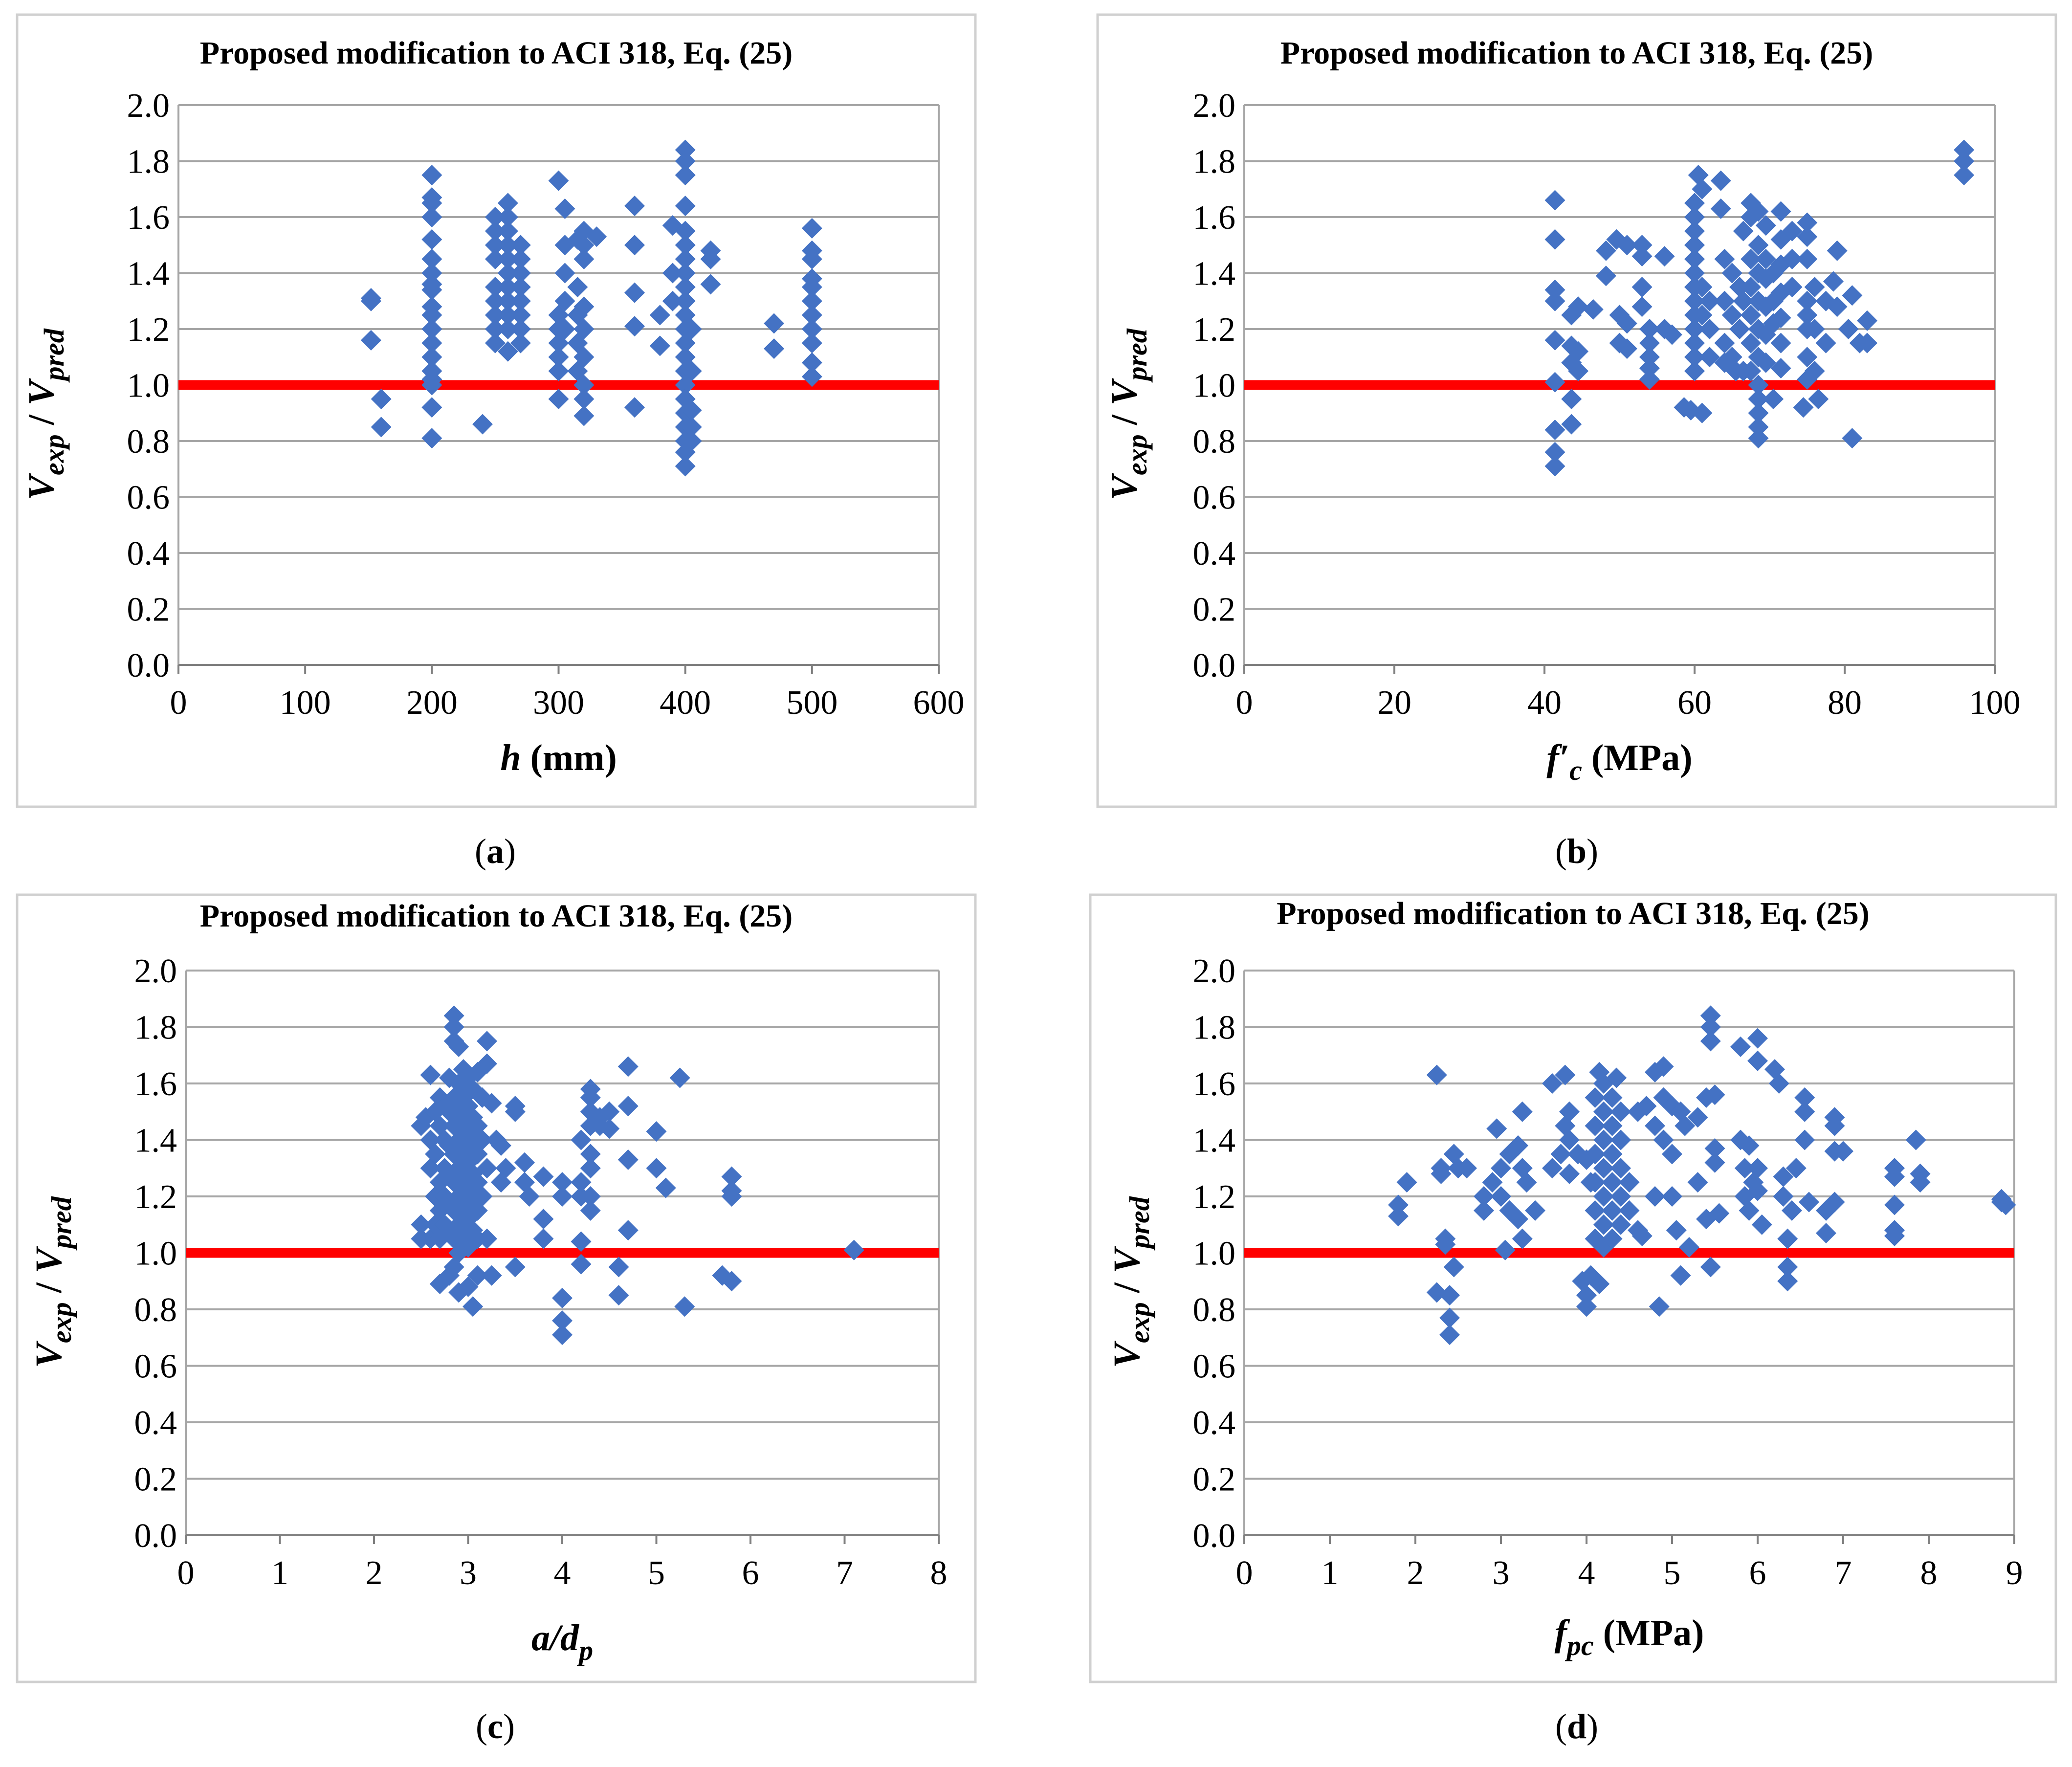 The height and width of the screenshot is (1767, 2072). I want to click on y-tick-label: 1.6, so click(148, 218).